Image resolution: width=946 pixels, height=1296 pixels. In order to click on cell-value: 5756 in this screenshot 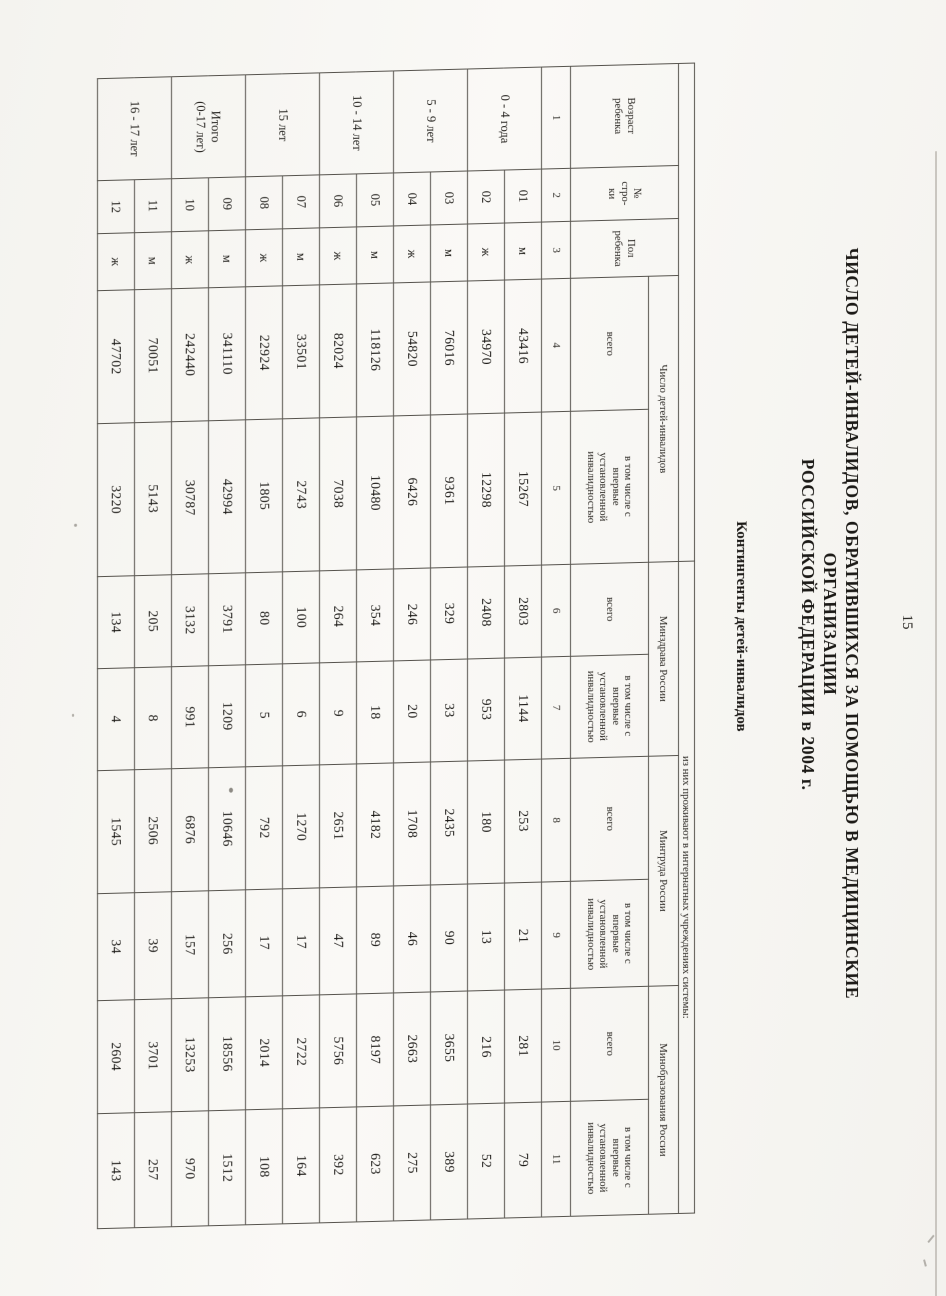, I will do `click(338, 1050)`.